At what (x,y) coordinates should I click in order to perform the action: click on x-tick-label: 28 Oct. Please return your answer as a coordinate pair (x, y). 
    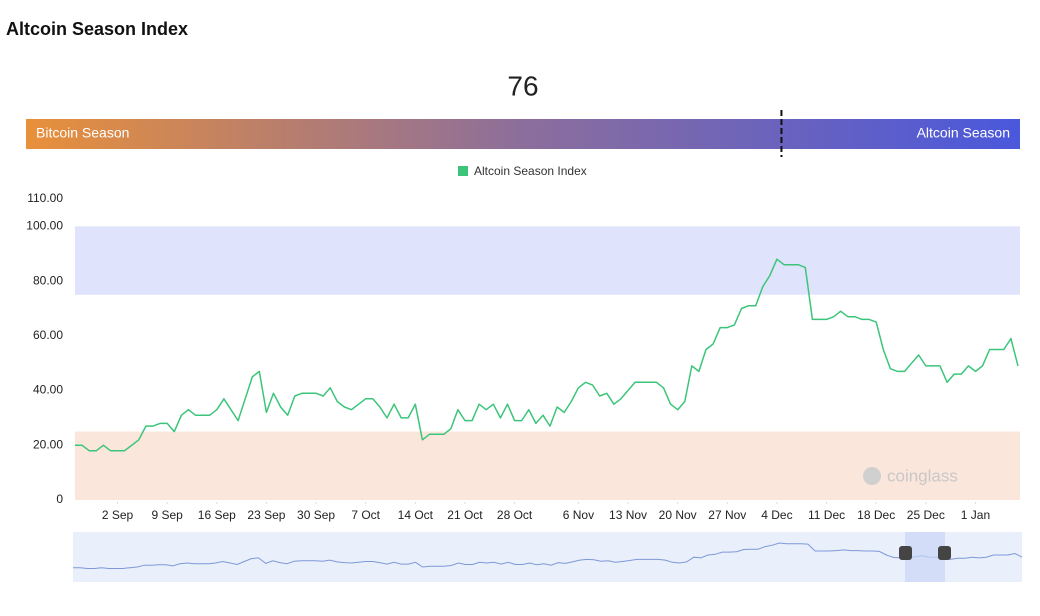
    Looking at the image, I should click on (515, 515).